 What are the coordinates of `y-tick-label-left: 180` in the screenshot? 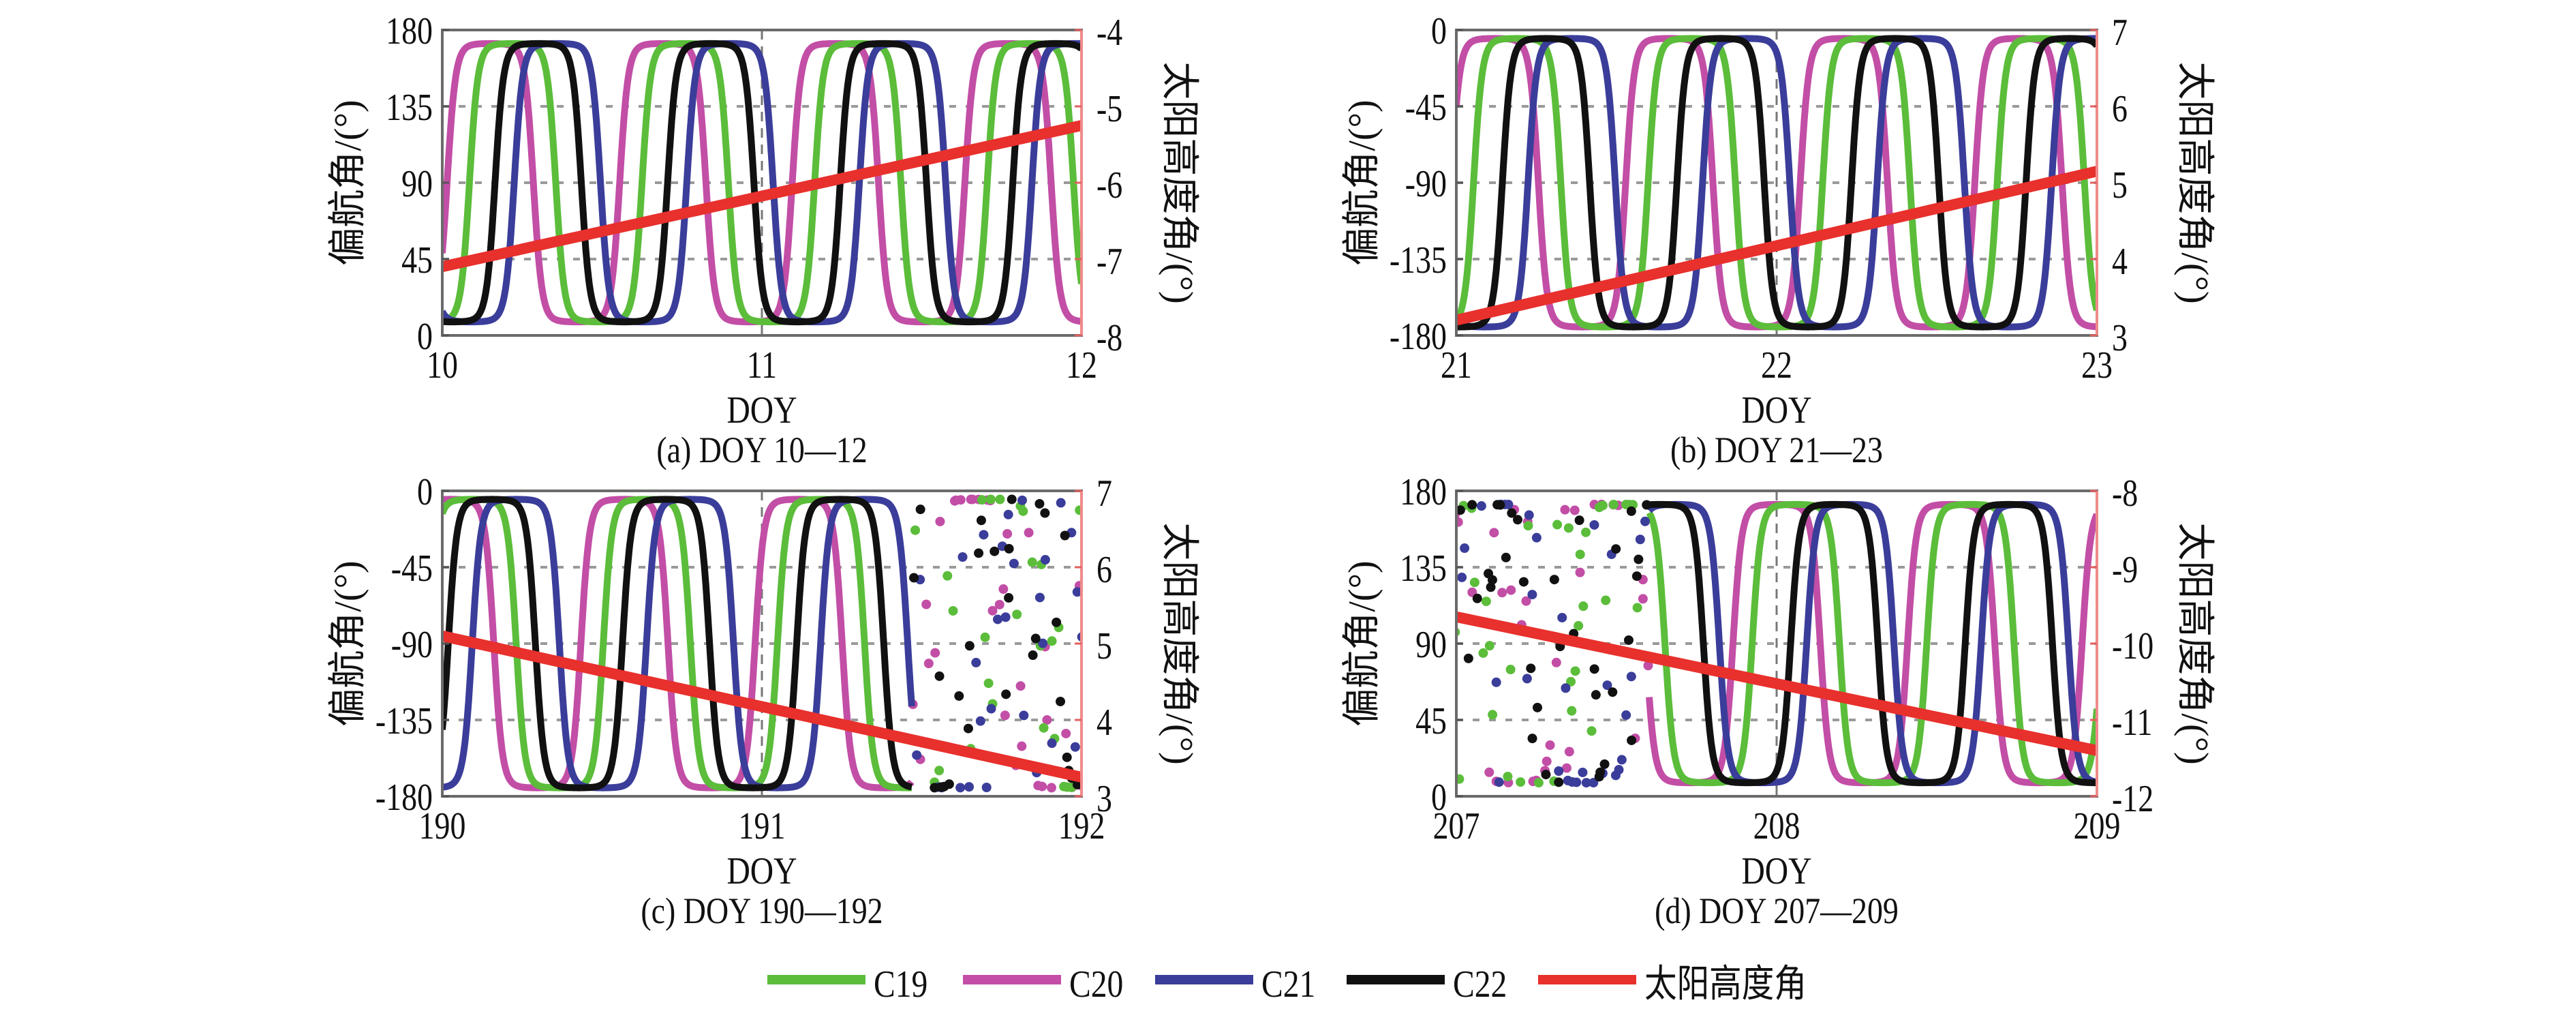 It's located at (410, 31).